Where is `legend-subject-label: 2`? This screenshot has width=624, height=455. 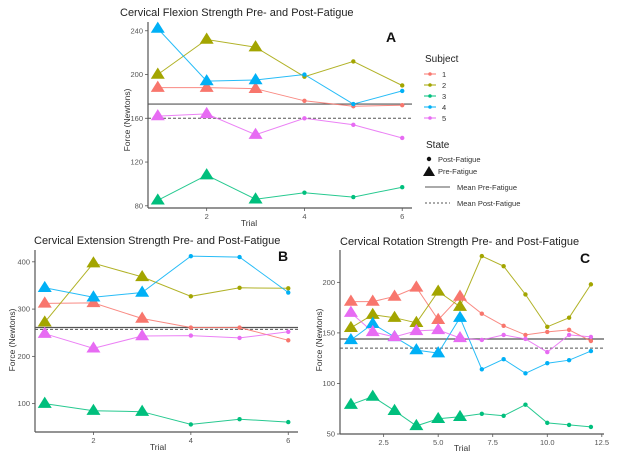 legend-subject-label: 2 is located at coordinates (444, 85).